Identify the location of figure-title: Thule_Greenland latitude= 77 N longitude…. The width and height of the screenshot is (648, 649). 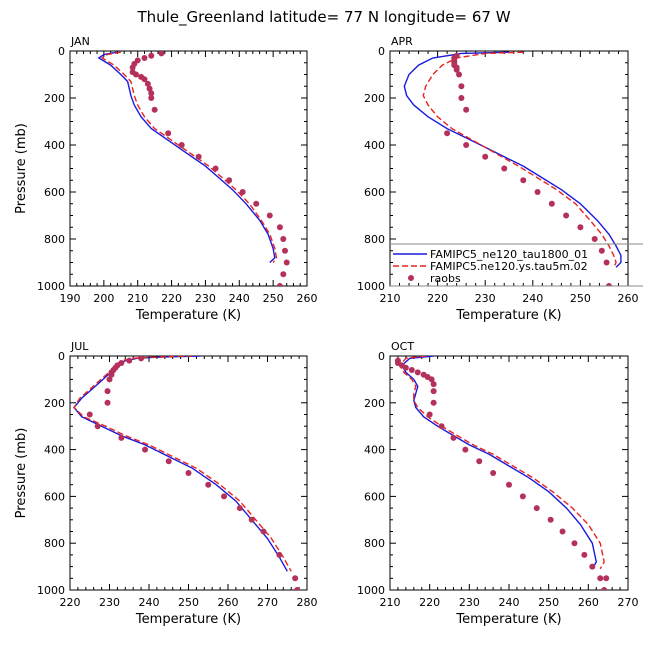
(323, 17).